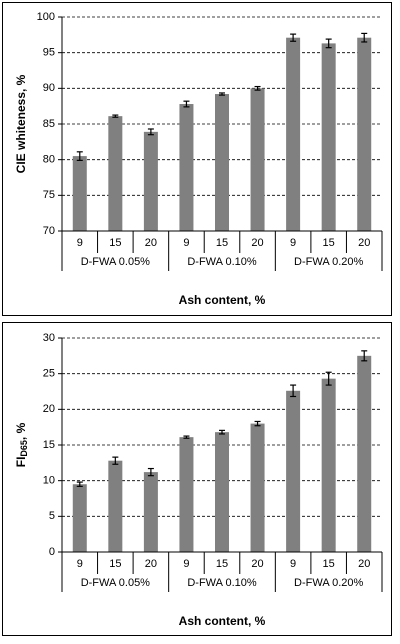  What do you see at coordinates (49, 231) in the screenshot?
I see `y-tick-label: 70` at bounding box center [49, 231].